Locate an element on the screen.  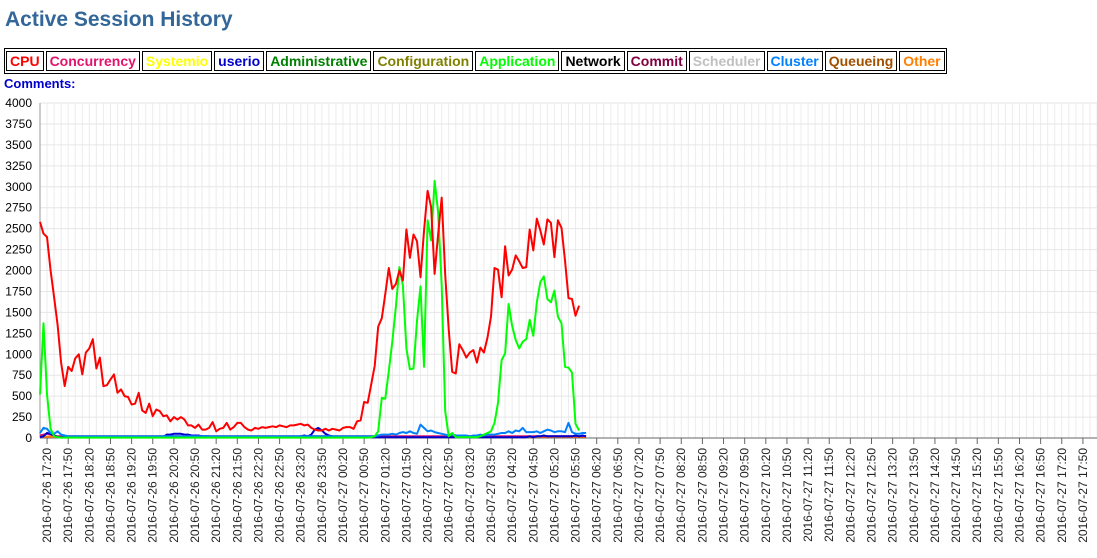
x-tick-label: 2016-07-27 13:50 is located at coordinates (914, 495).